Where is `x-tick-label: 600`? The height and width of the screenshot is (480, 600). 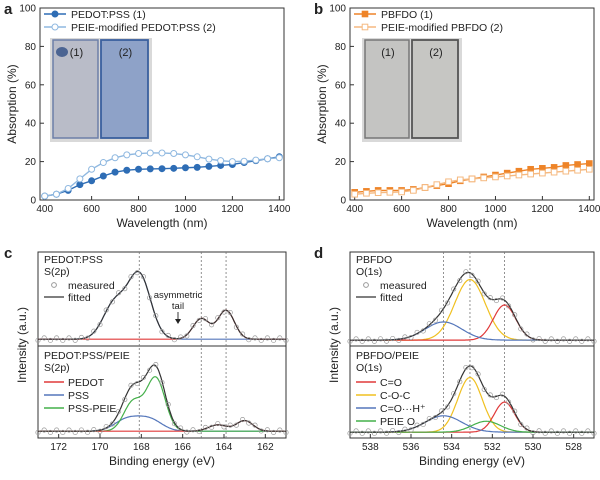 x-tick-label: 600 is located at coordinates (91, 209).